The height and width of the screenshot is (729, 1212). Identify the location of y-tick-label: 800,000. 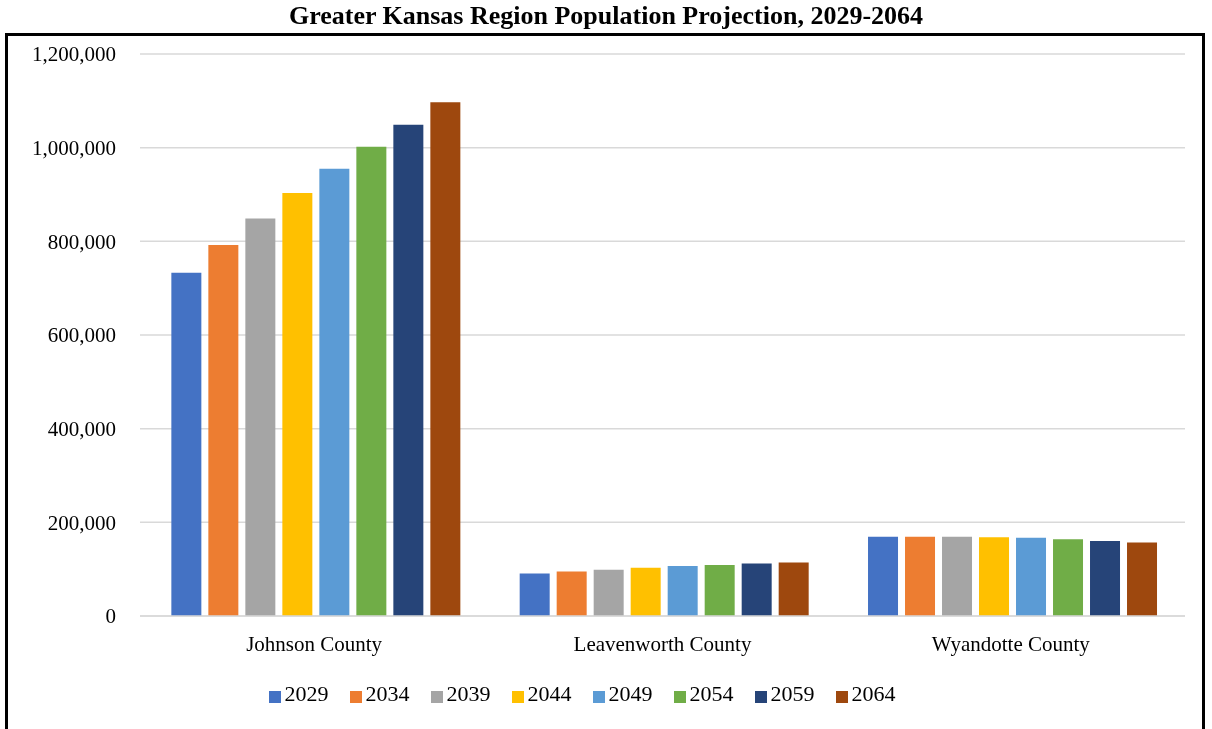
(81, 241).